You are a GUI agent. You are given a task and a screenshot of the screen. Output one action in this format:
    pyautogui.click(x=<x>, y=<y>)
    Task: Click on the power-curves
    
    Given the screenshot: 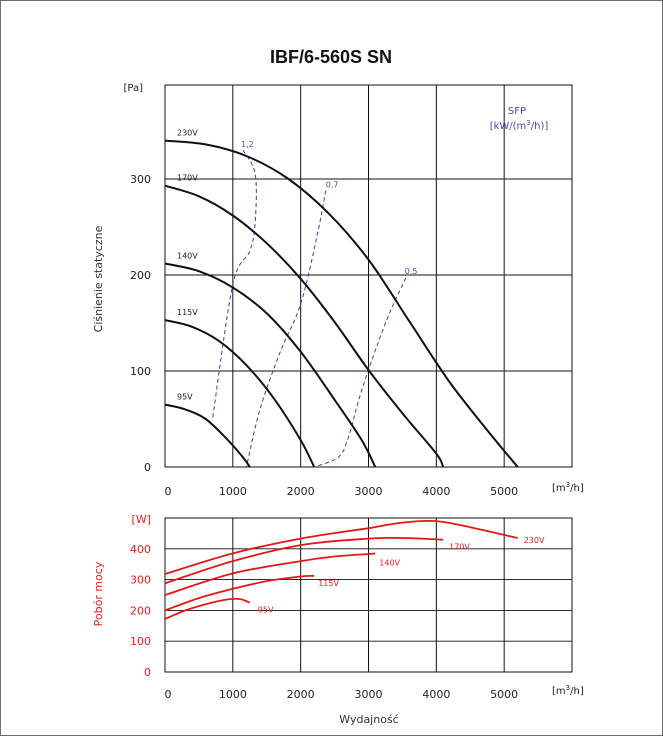 What is the action you would take?
    pyautogui.click(x=341, y=569)
    